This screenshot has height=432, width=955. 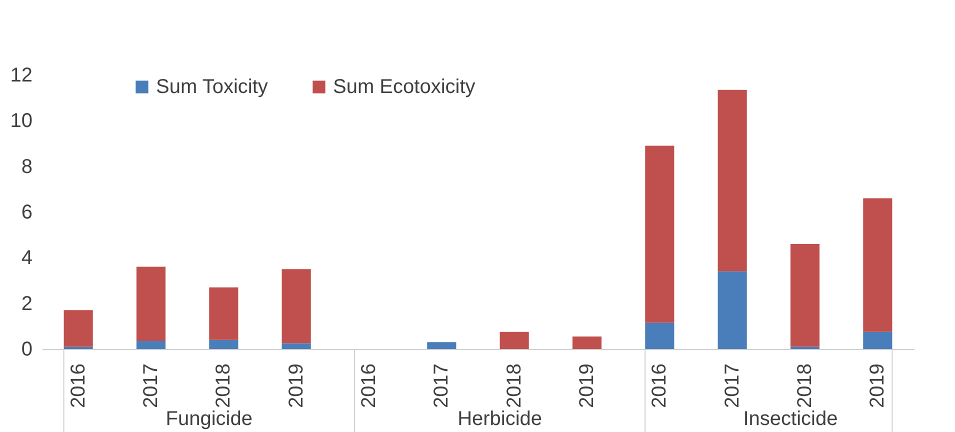 What do you see at coordinates (209, 419) in the screenshot?
I see `text: Fungicide` at bounding box center [209, 419].